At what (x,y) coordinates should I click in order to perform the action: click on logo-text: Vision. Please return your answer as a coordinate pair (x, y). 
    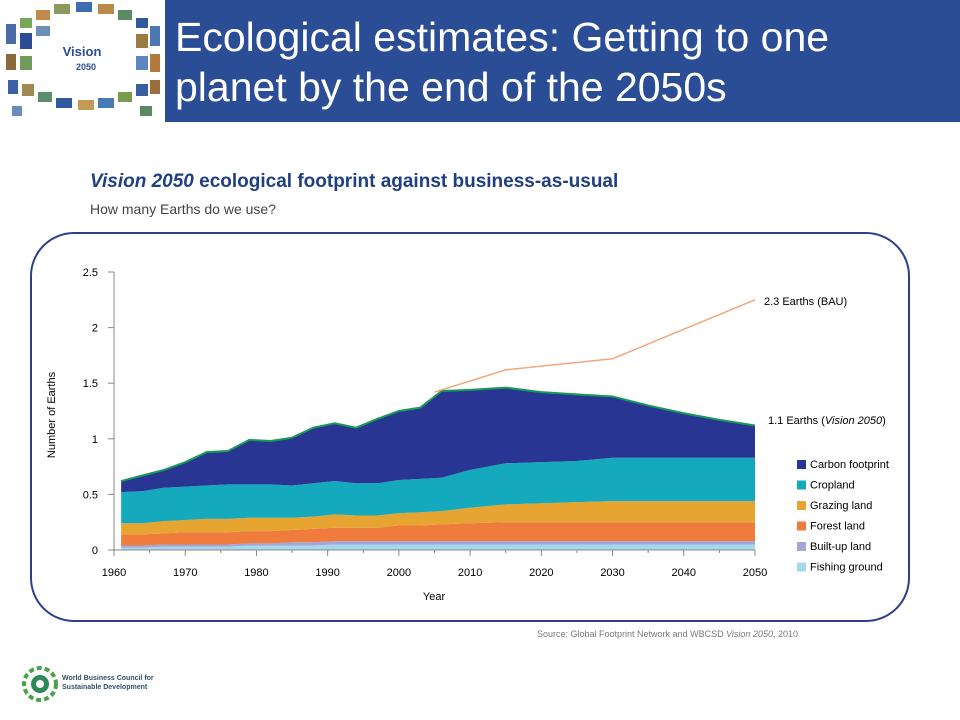
    Looking at the image, I should click on (82, 51).